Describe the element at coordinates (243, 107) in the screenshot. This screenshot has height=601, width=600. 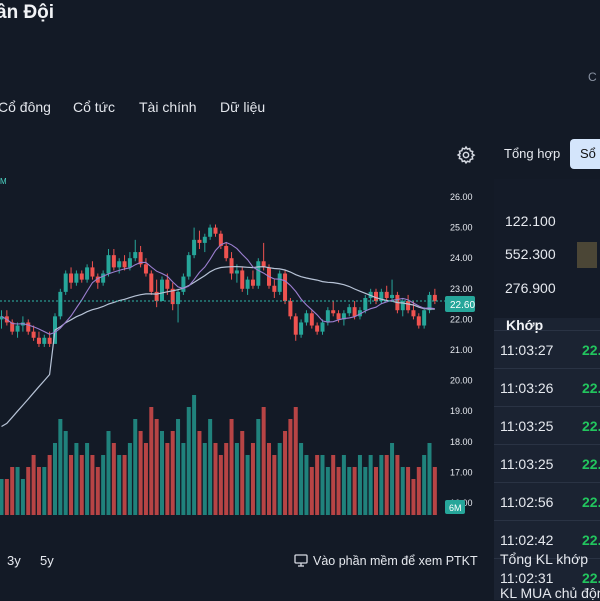
I see `tab-data: Dữ liệu` at that location.